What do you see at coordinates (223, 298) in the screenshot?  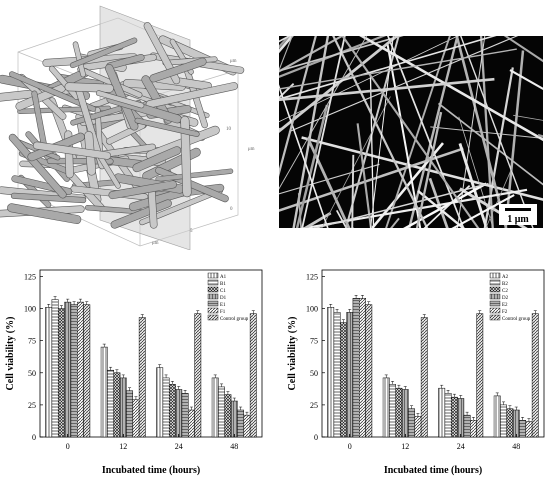 I see `legend-label: D1` at bounding box center [223, 298].